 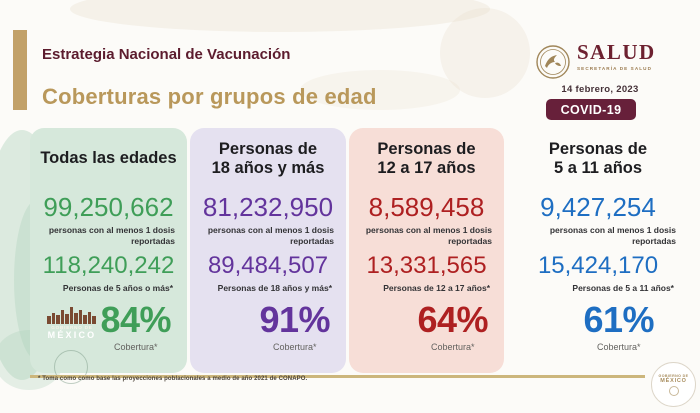 What do you see at coordinates (117, 288) in the screenshot?
I see `population-label: Personas de 5 años o más*` at bounding box center [117, 288].